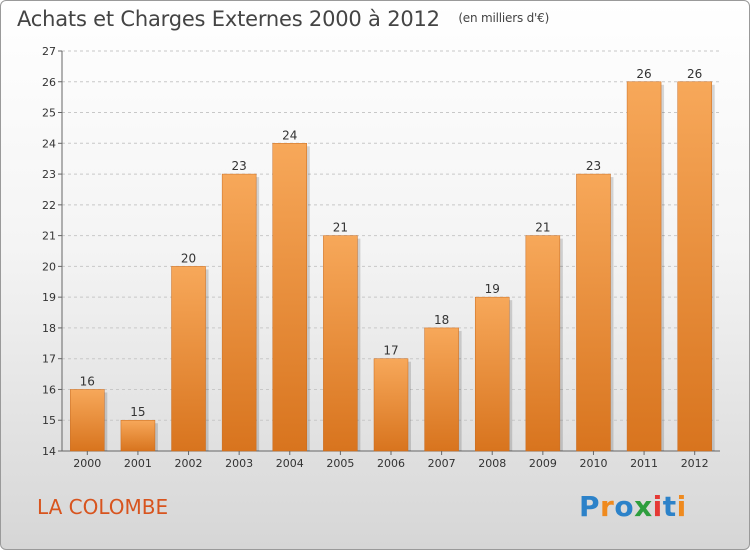  Describe the element at coordinates (49, 82) in the screenshot. I see `y-tick-label: 26` at that location.